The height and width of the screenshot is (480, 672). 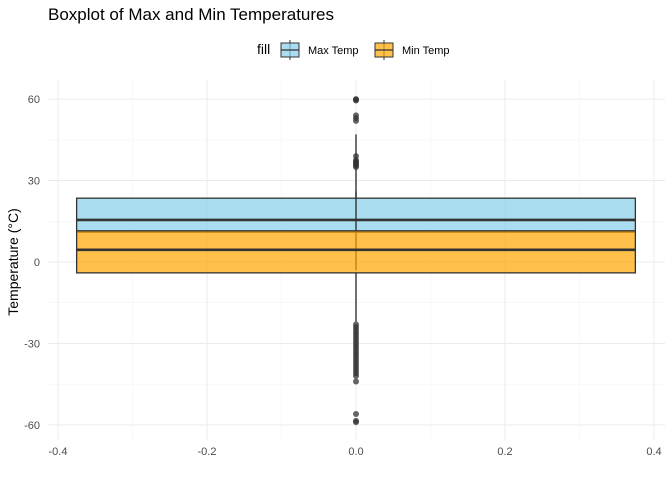 What do you see at coordinates (425, 51) in the screenshot?
I see `legend-label: Min Temp` at bounding box center [425, 51].